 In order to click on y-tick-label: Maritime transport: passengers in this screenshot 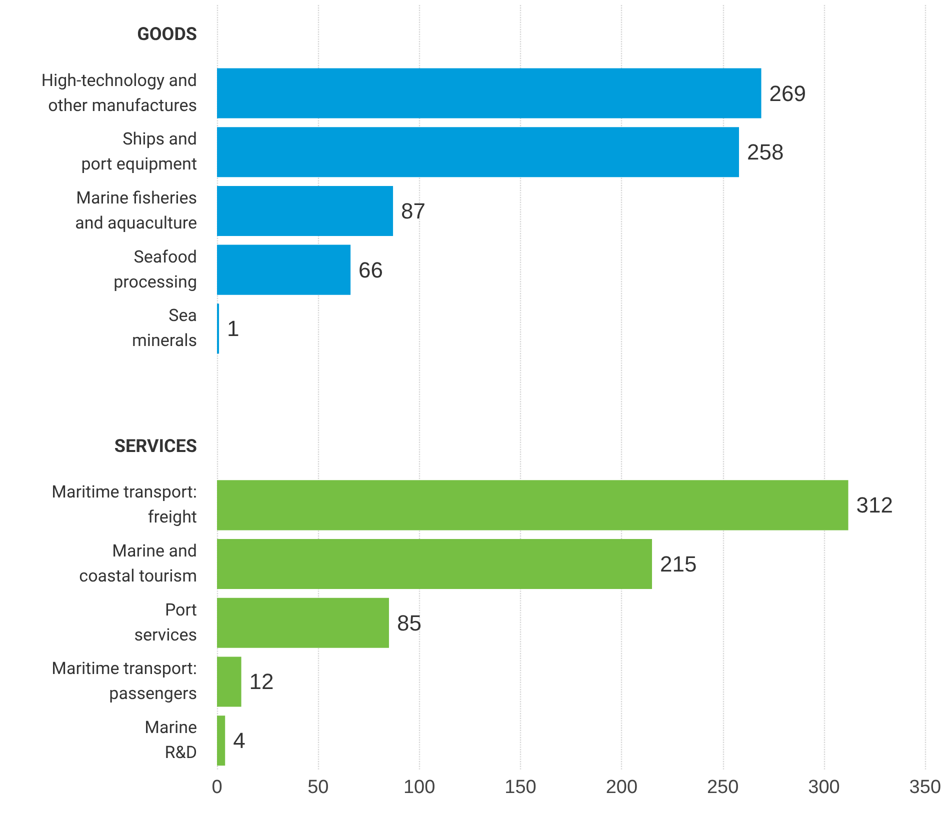, I will do `click(124, 681)`.